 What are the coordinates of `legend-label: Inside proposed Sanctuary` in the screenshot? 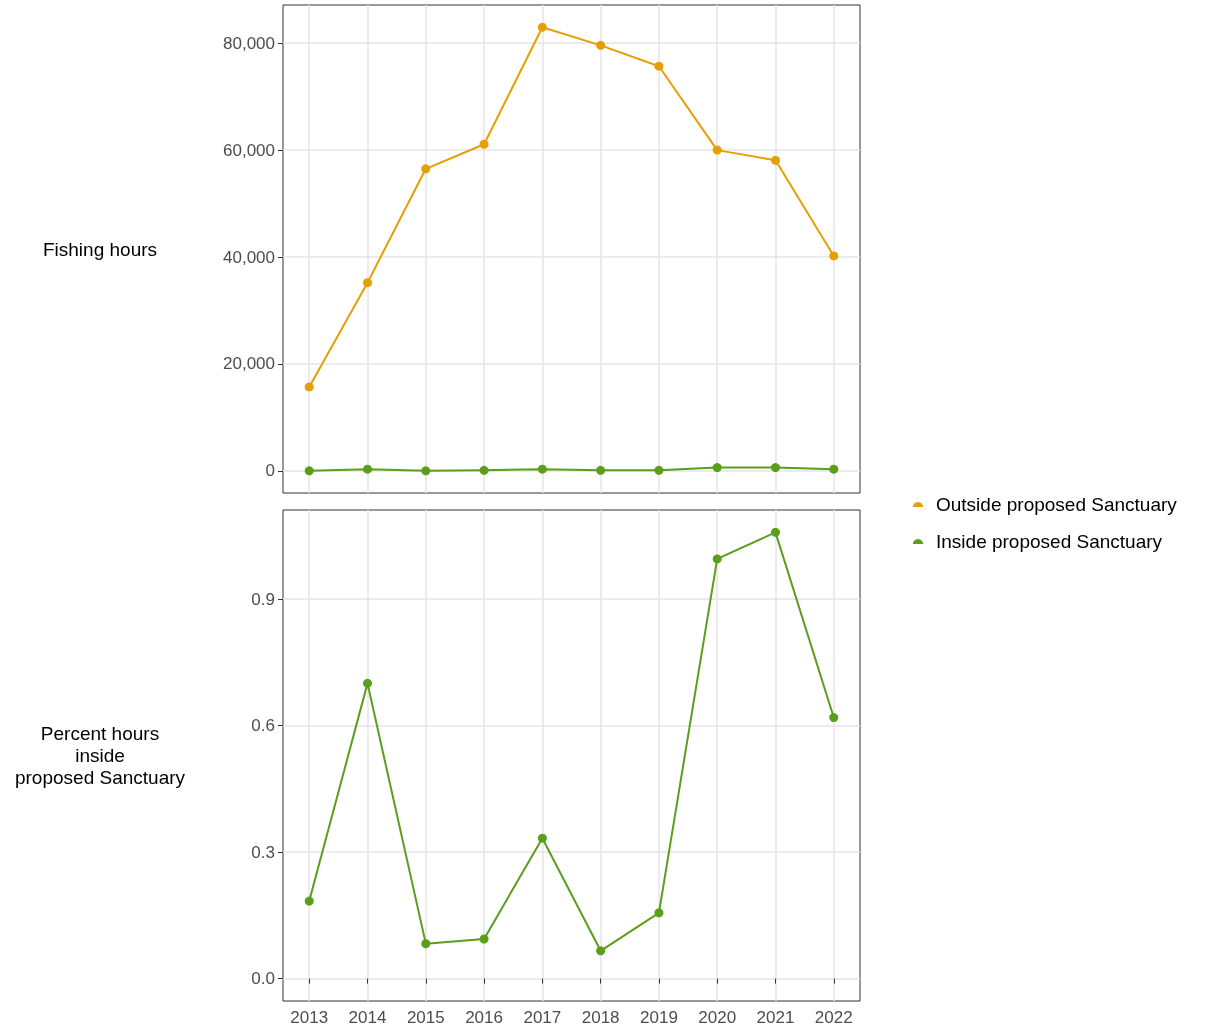 It's located at (1049, 541).